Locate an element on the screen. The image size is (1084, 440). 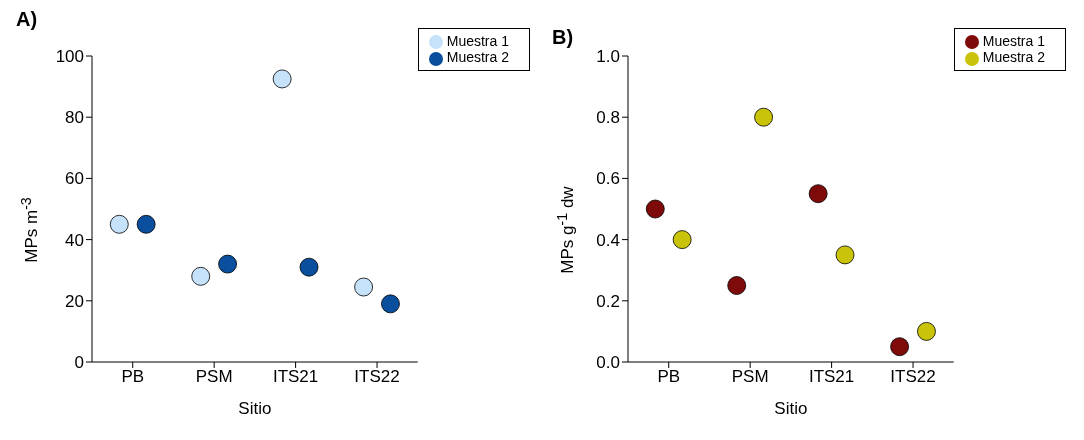
chart-title: A) is located at coordinates (27, 19).